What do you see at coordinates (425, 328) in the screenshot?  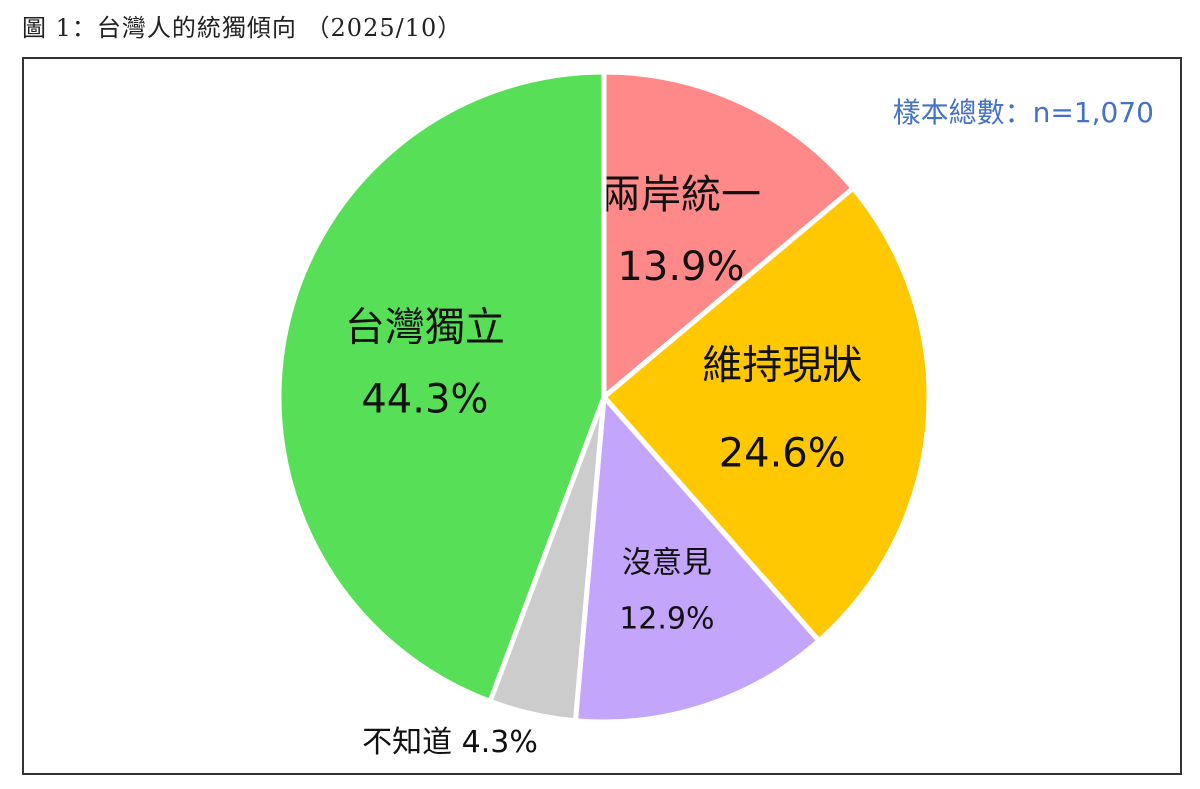 I see `slice-name-label: 台灣獨立` at bounding box center [425, 328].